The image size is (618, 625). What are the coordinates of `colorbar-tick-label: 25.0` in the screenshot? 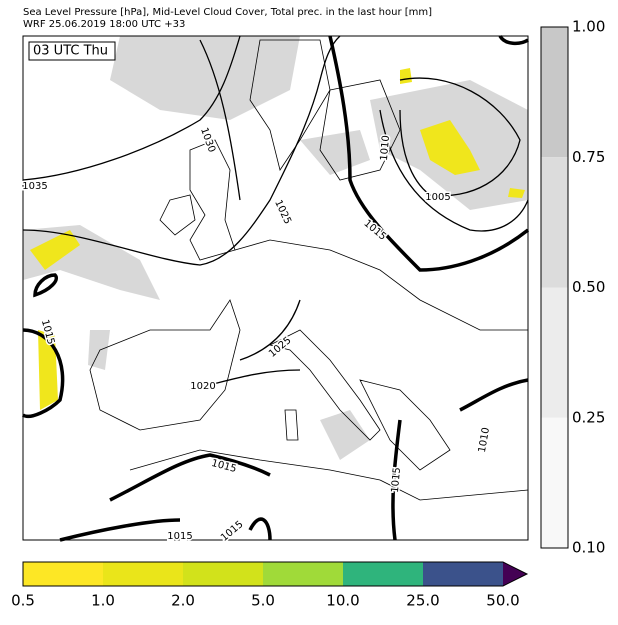 It's located at (422, 601).